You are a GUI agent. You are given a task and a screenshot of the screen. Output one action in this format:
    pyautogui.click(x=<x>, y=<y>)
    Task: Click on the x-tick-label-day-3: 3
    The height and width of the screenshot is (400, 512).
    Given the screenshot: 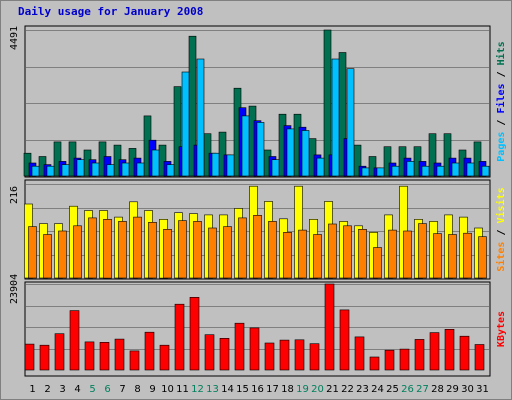 What is the action you would take?
    pyautogui.click(x=62, y=389)
    